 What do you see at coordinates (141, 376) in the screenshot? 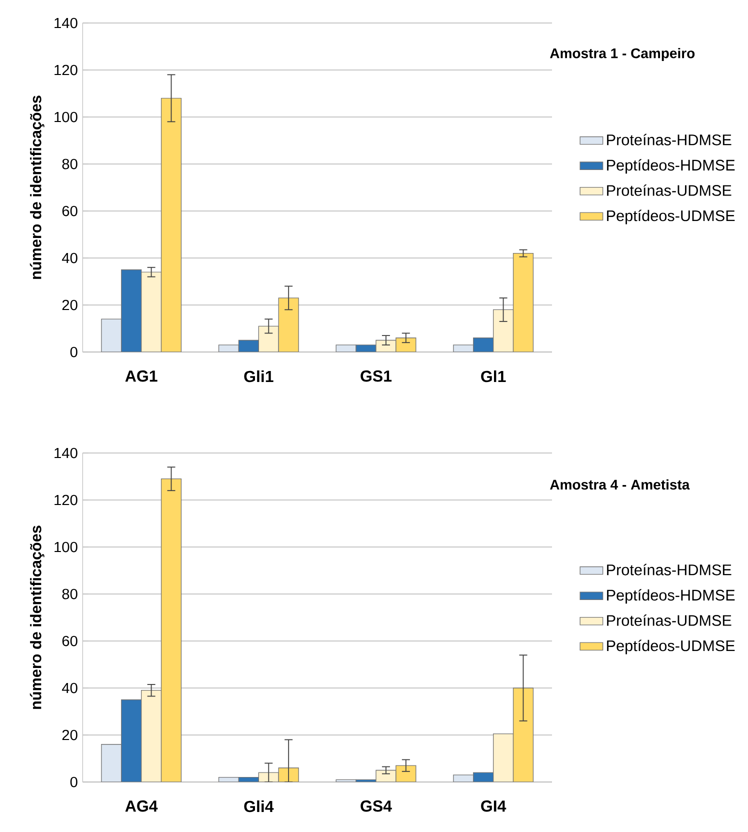
I see `x-tick-label: AG1` at bounding box center [141, 376].